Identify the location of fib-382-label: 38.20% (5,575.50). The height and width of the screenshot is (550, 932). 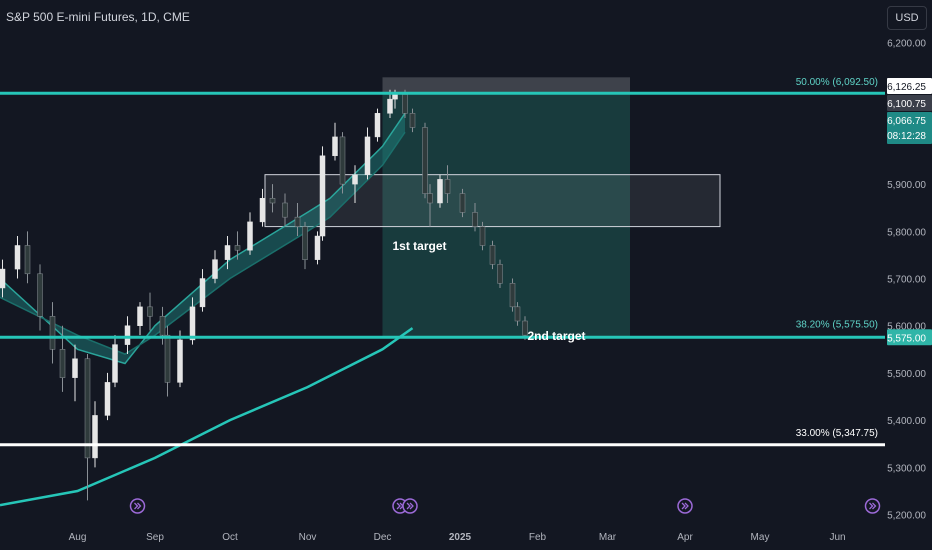
(837, 324).